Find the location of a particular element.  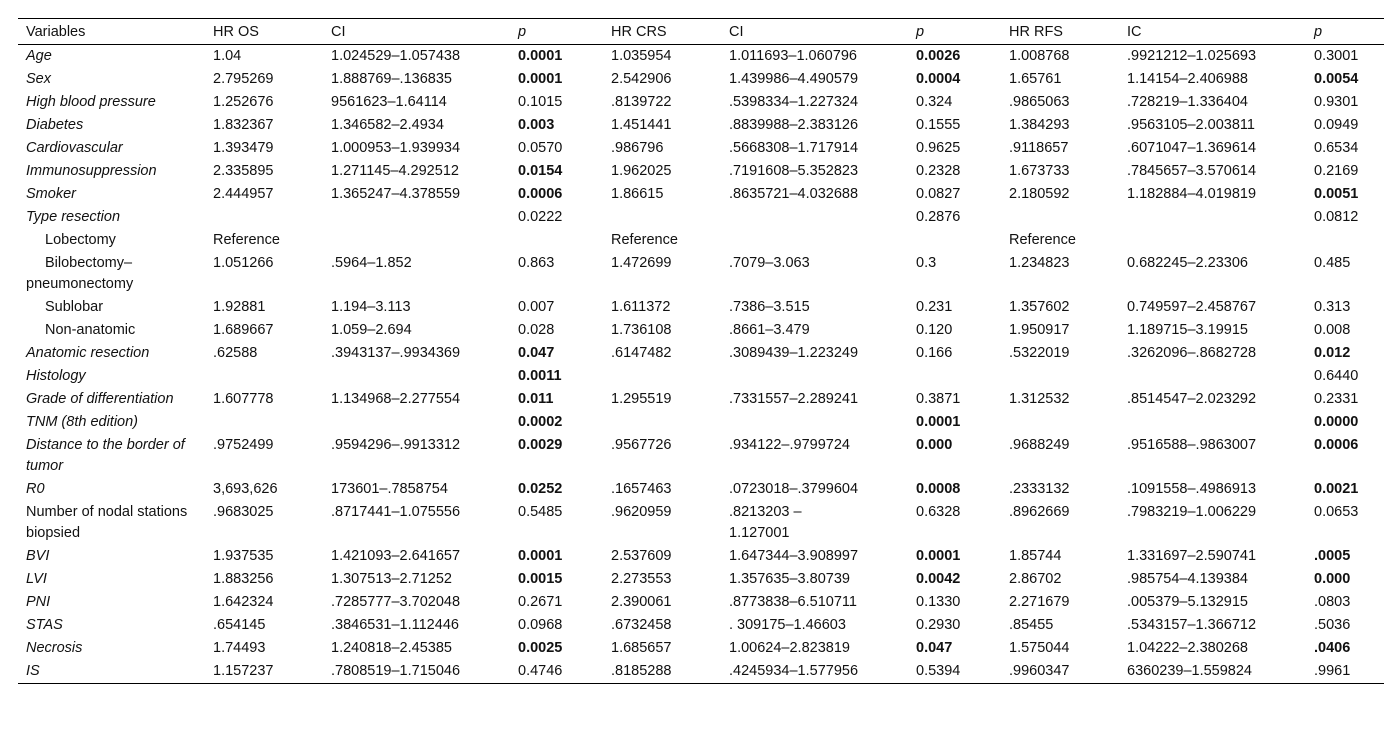

value-cell: 0.120 is located at coordinates (934, 330).